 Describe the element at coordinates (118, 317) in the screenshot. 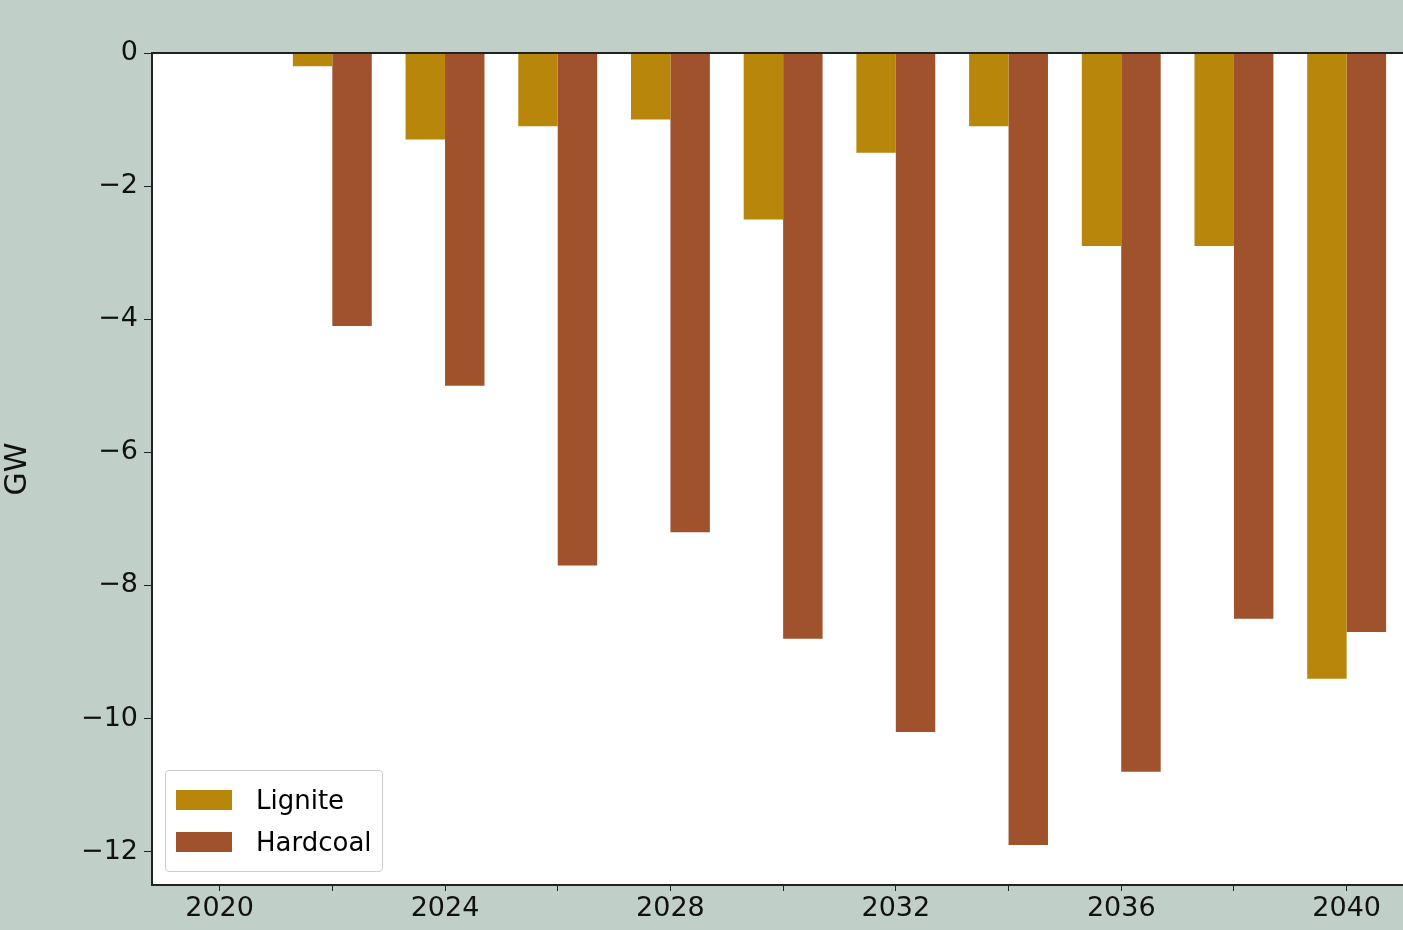

I see `y-tick-label: −4` at that location.